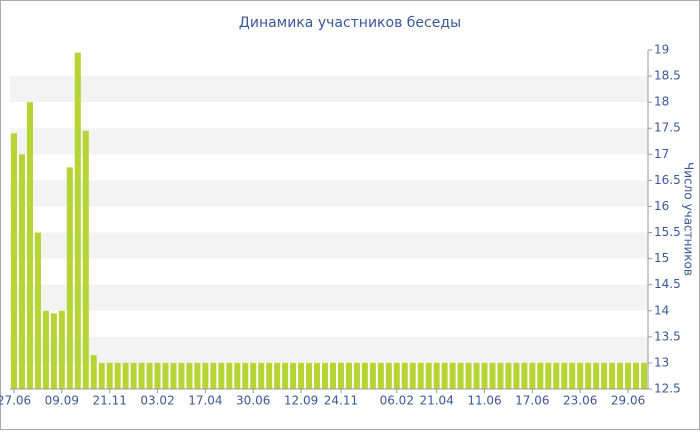 The height and width of the screenshot is (434, 700). I want to click on x-tick-label: 24.11, so click(341, 401).